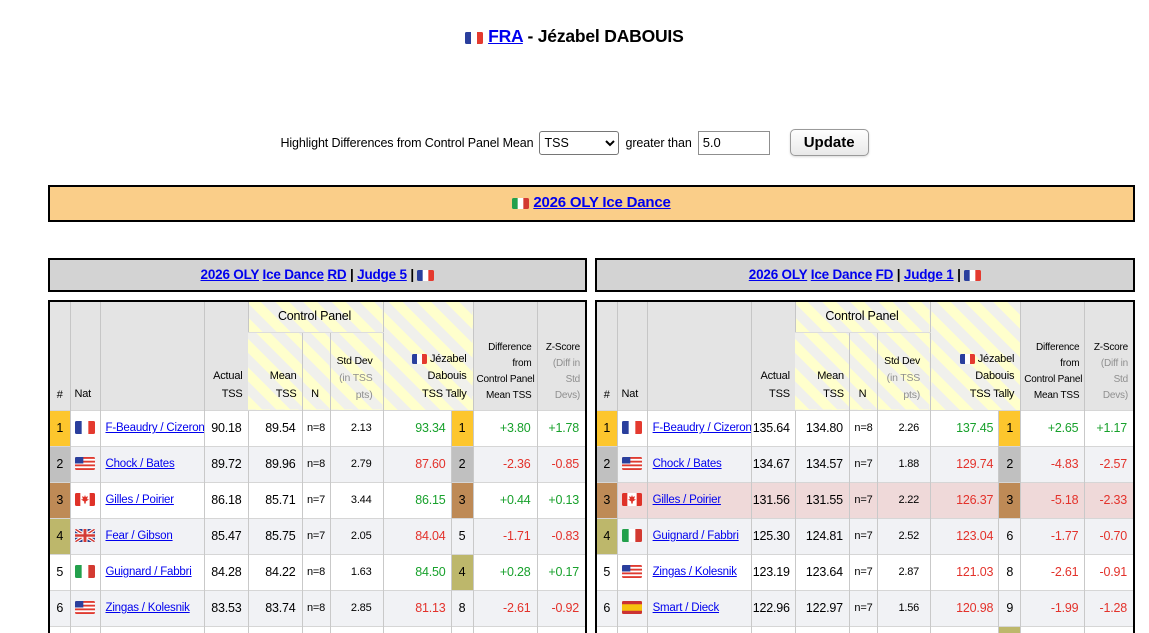 The width and height of the screenshot is (1149, 633). Describe the element at coordinates (1108, 356) in the screenshot. I see `col-header-zscore: Z-Score (Diff in Std Devs)` at that location.